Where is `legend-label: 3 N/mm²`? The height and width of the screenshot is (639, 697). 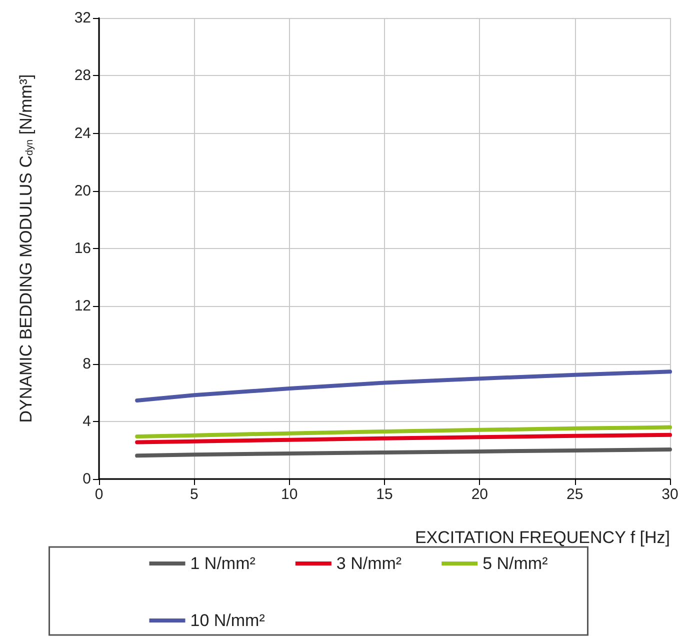
legend-label: 3 N/mm² is located at coordinates (369, 563).